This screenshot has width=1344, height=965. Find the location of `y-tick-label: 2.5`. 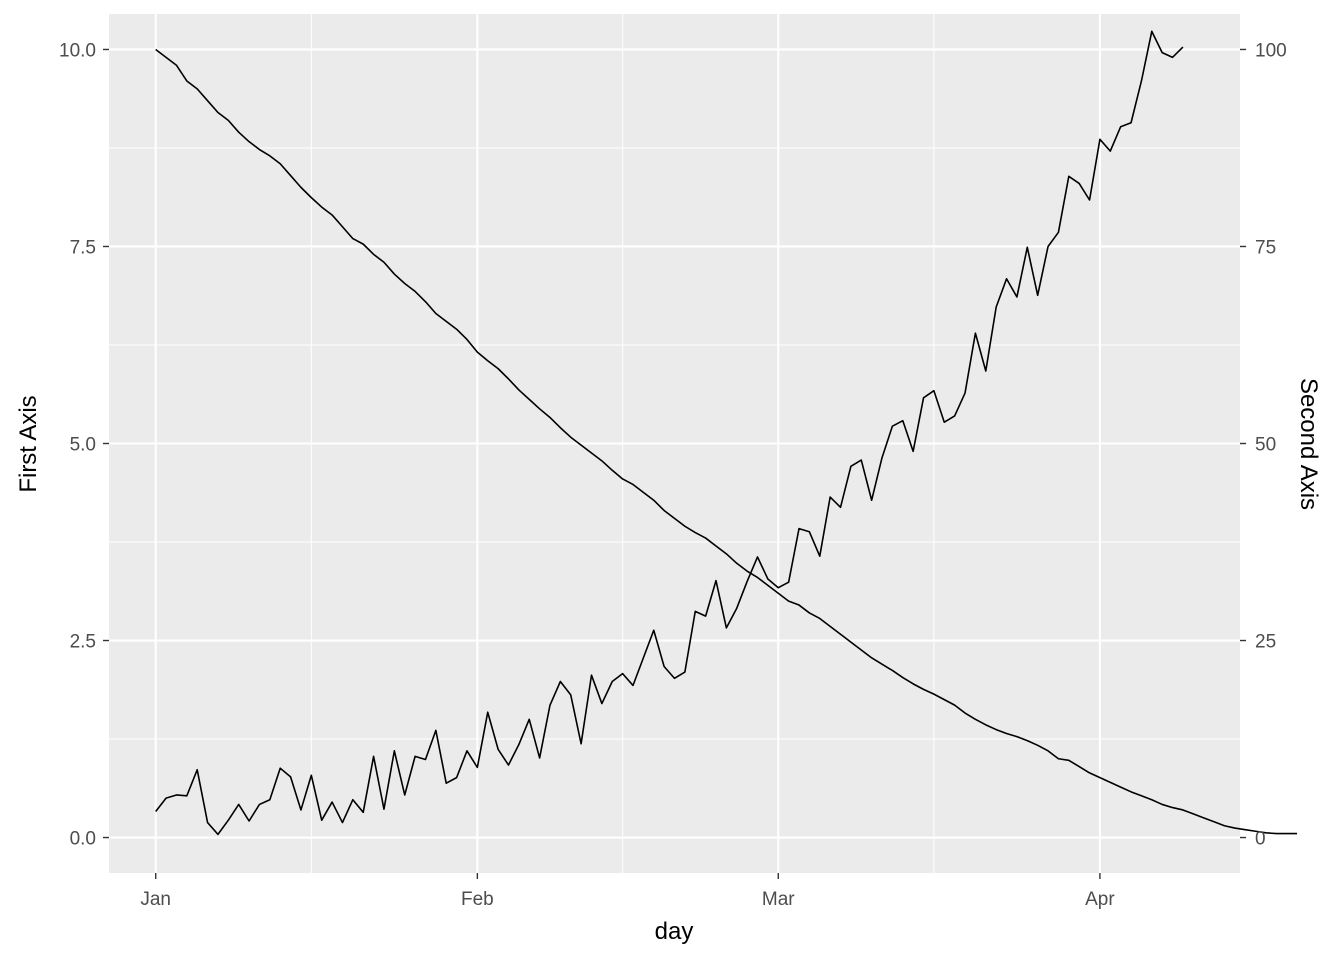

y-tick-label: 2.5 is located at coordinates (83, 642).